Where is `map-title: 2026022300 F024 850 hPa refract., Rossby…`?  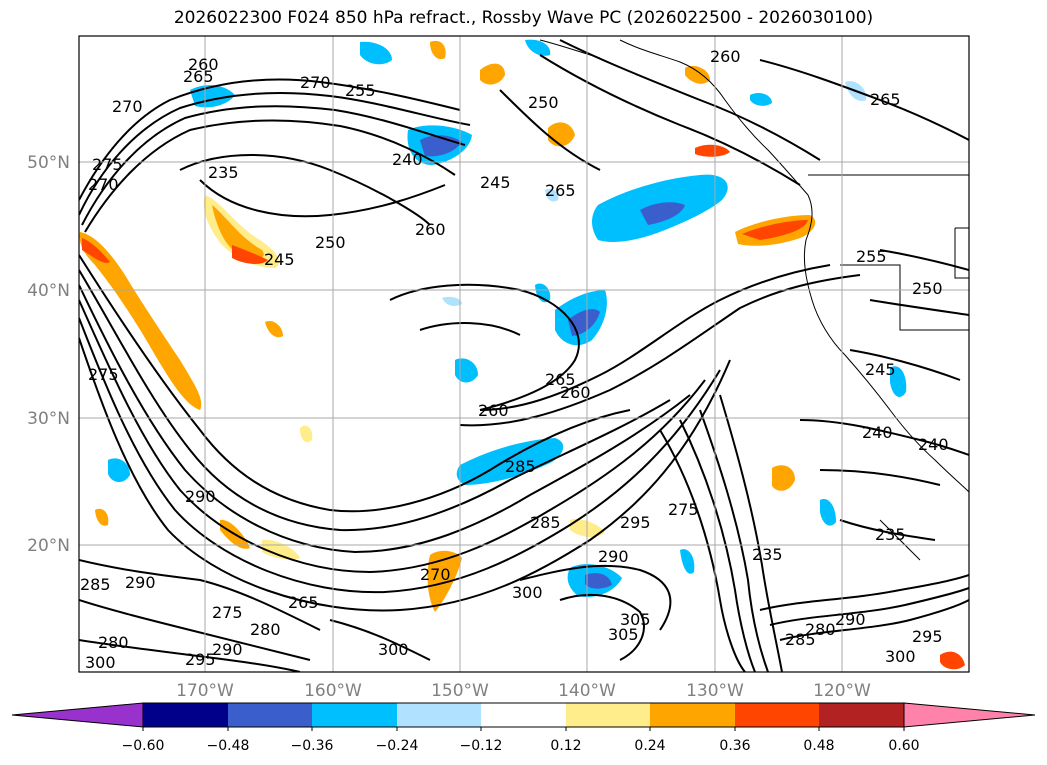
map-title: 2026022300 F024 850 hPa refract., Rossby… is located at coordinates (523, 18).